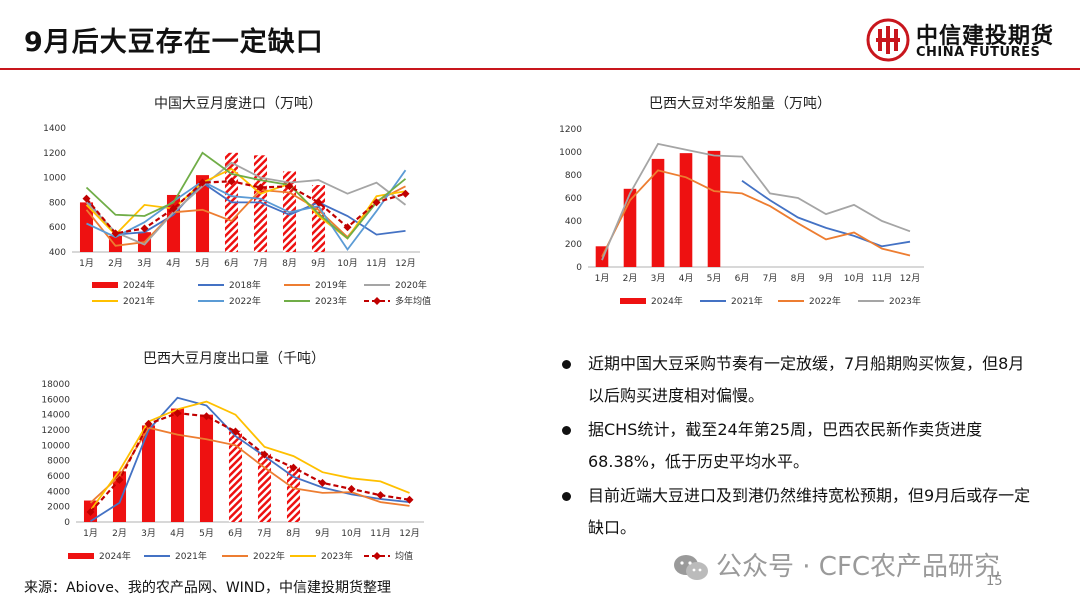  Describe the element at coordinates (570, 153) in the screenshot. I see `y-tick-label: 1000` at that location.